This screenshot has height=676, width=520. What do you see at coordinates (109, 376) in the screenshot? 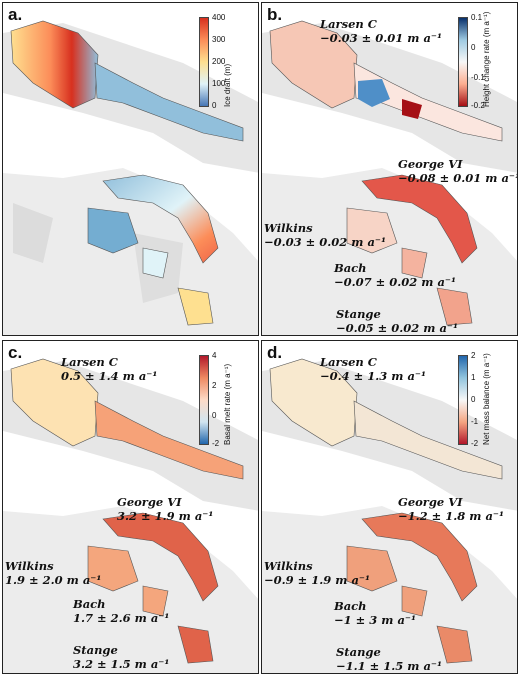
I see `shelf-value: 0.5 ± 1.4 m a⁻¹` at bounding box center [109, 376].